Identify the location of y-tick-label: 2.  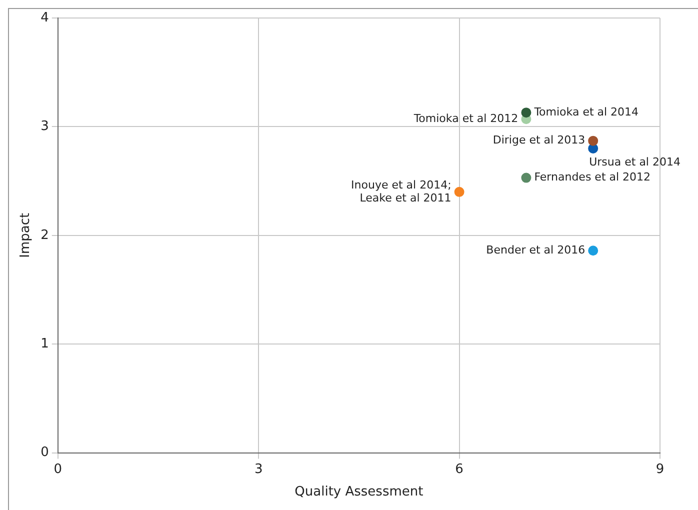
(44, 235).